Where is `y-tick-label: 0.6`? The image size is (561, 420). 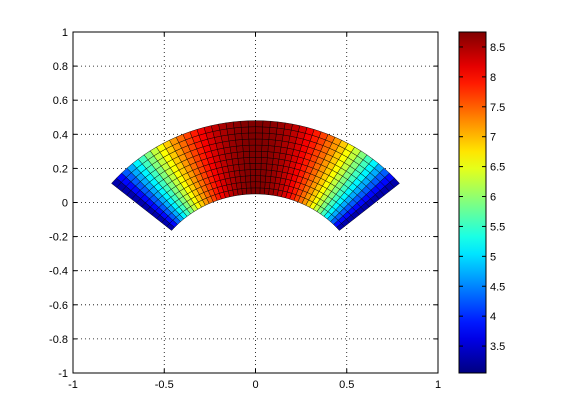
y-tick-label: 0.6 is located at coordinates (60, 101).